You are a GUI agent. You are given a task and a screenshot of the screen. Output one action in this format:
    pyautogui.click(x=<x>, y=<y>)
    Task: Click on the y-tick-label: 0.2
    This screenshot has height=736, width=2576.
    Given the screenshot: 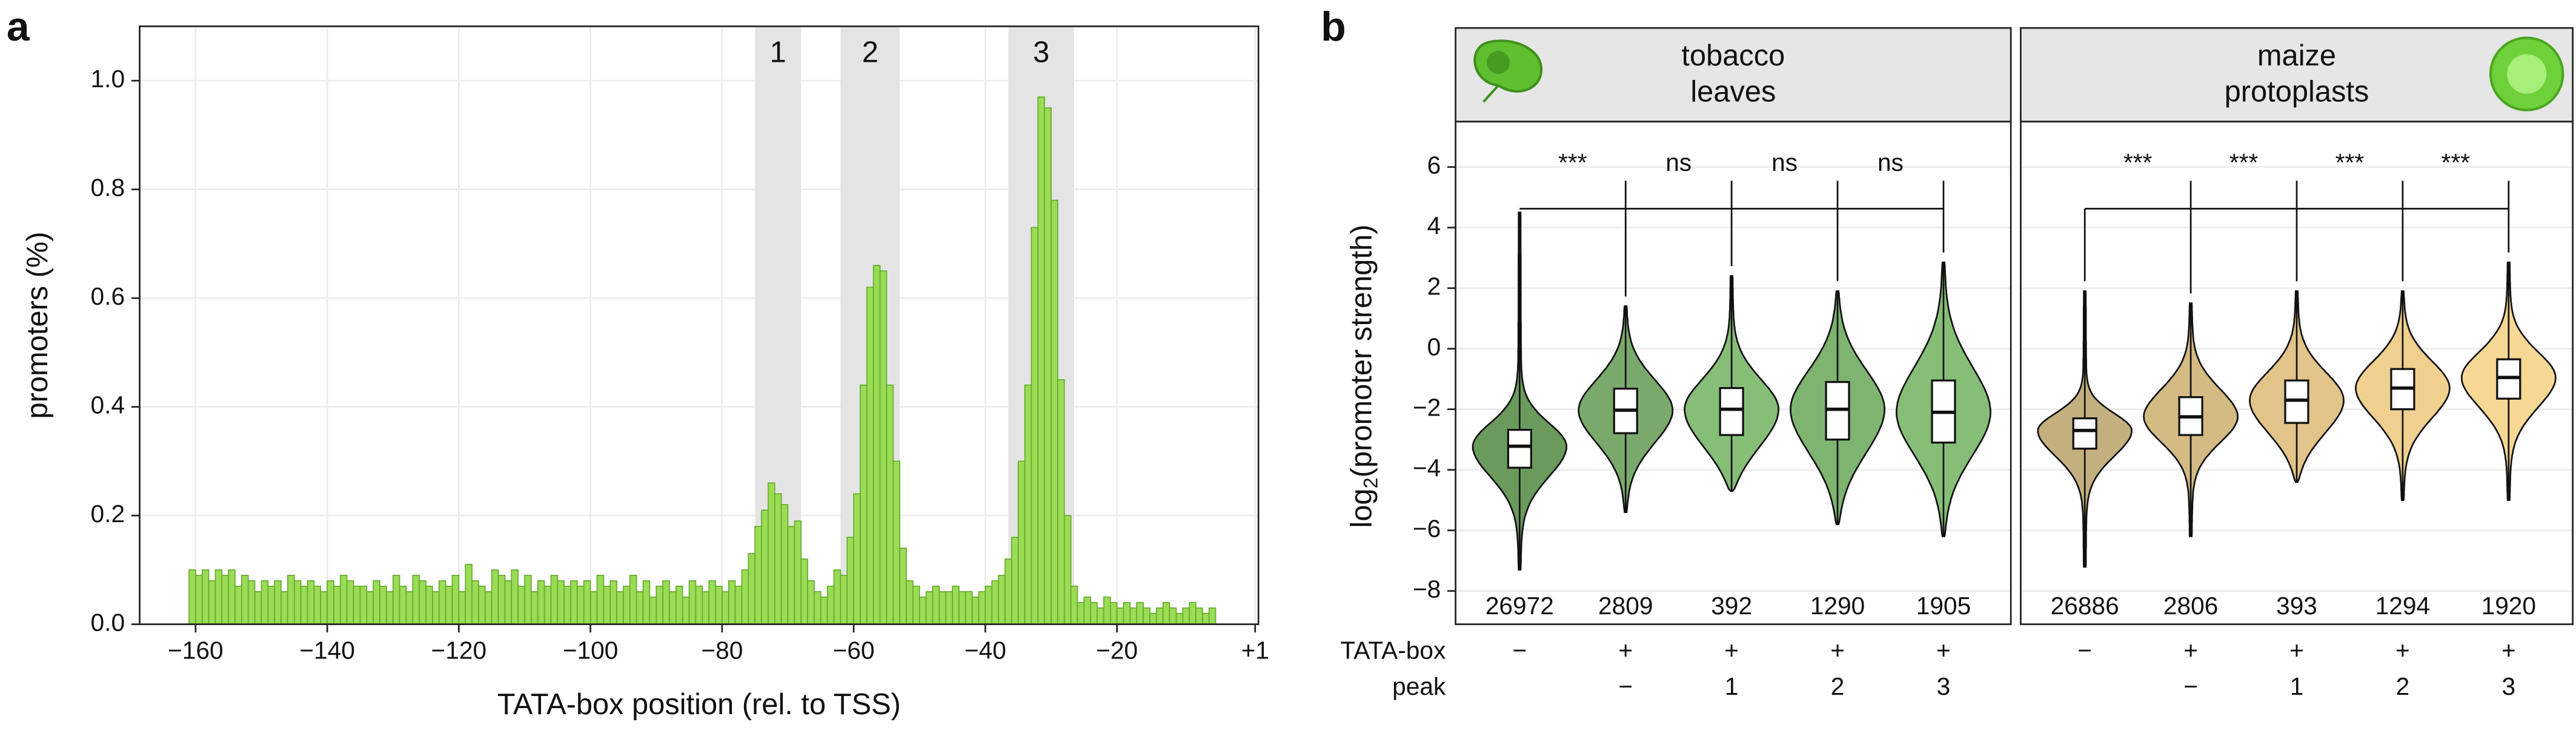 What is the action you would take?
    pyautogui.click(x=108, y=514)
    